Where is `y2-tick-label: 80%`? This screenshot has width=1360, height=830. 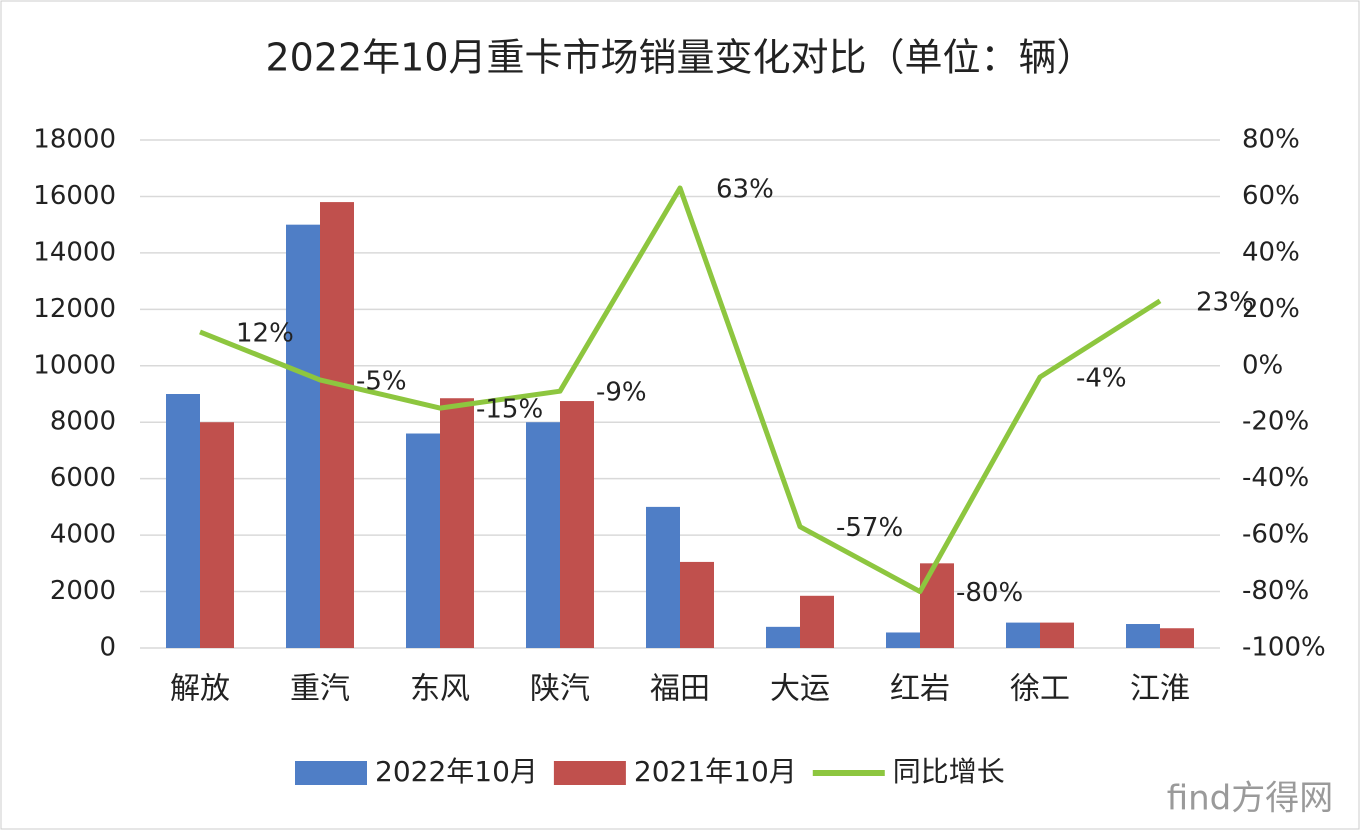
y2-tick-label: 80% is located at coordinates (1271, 140).